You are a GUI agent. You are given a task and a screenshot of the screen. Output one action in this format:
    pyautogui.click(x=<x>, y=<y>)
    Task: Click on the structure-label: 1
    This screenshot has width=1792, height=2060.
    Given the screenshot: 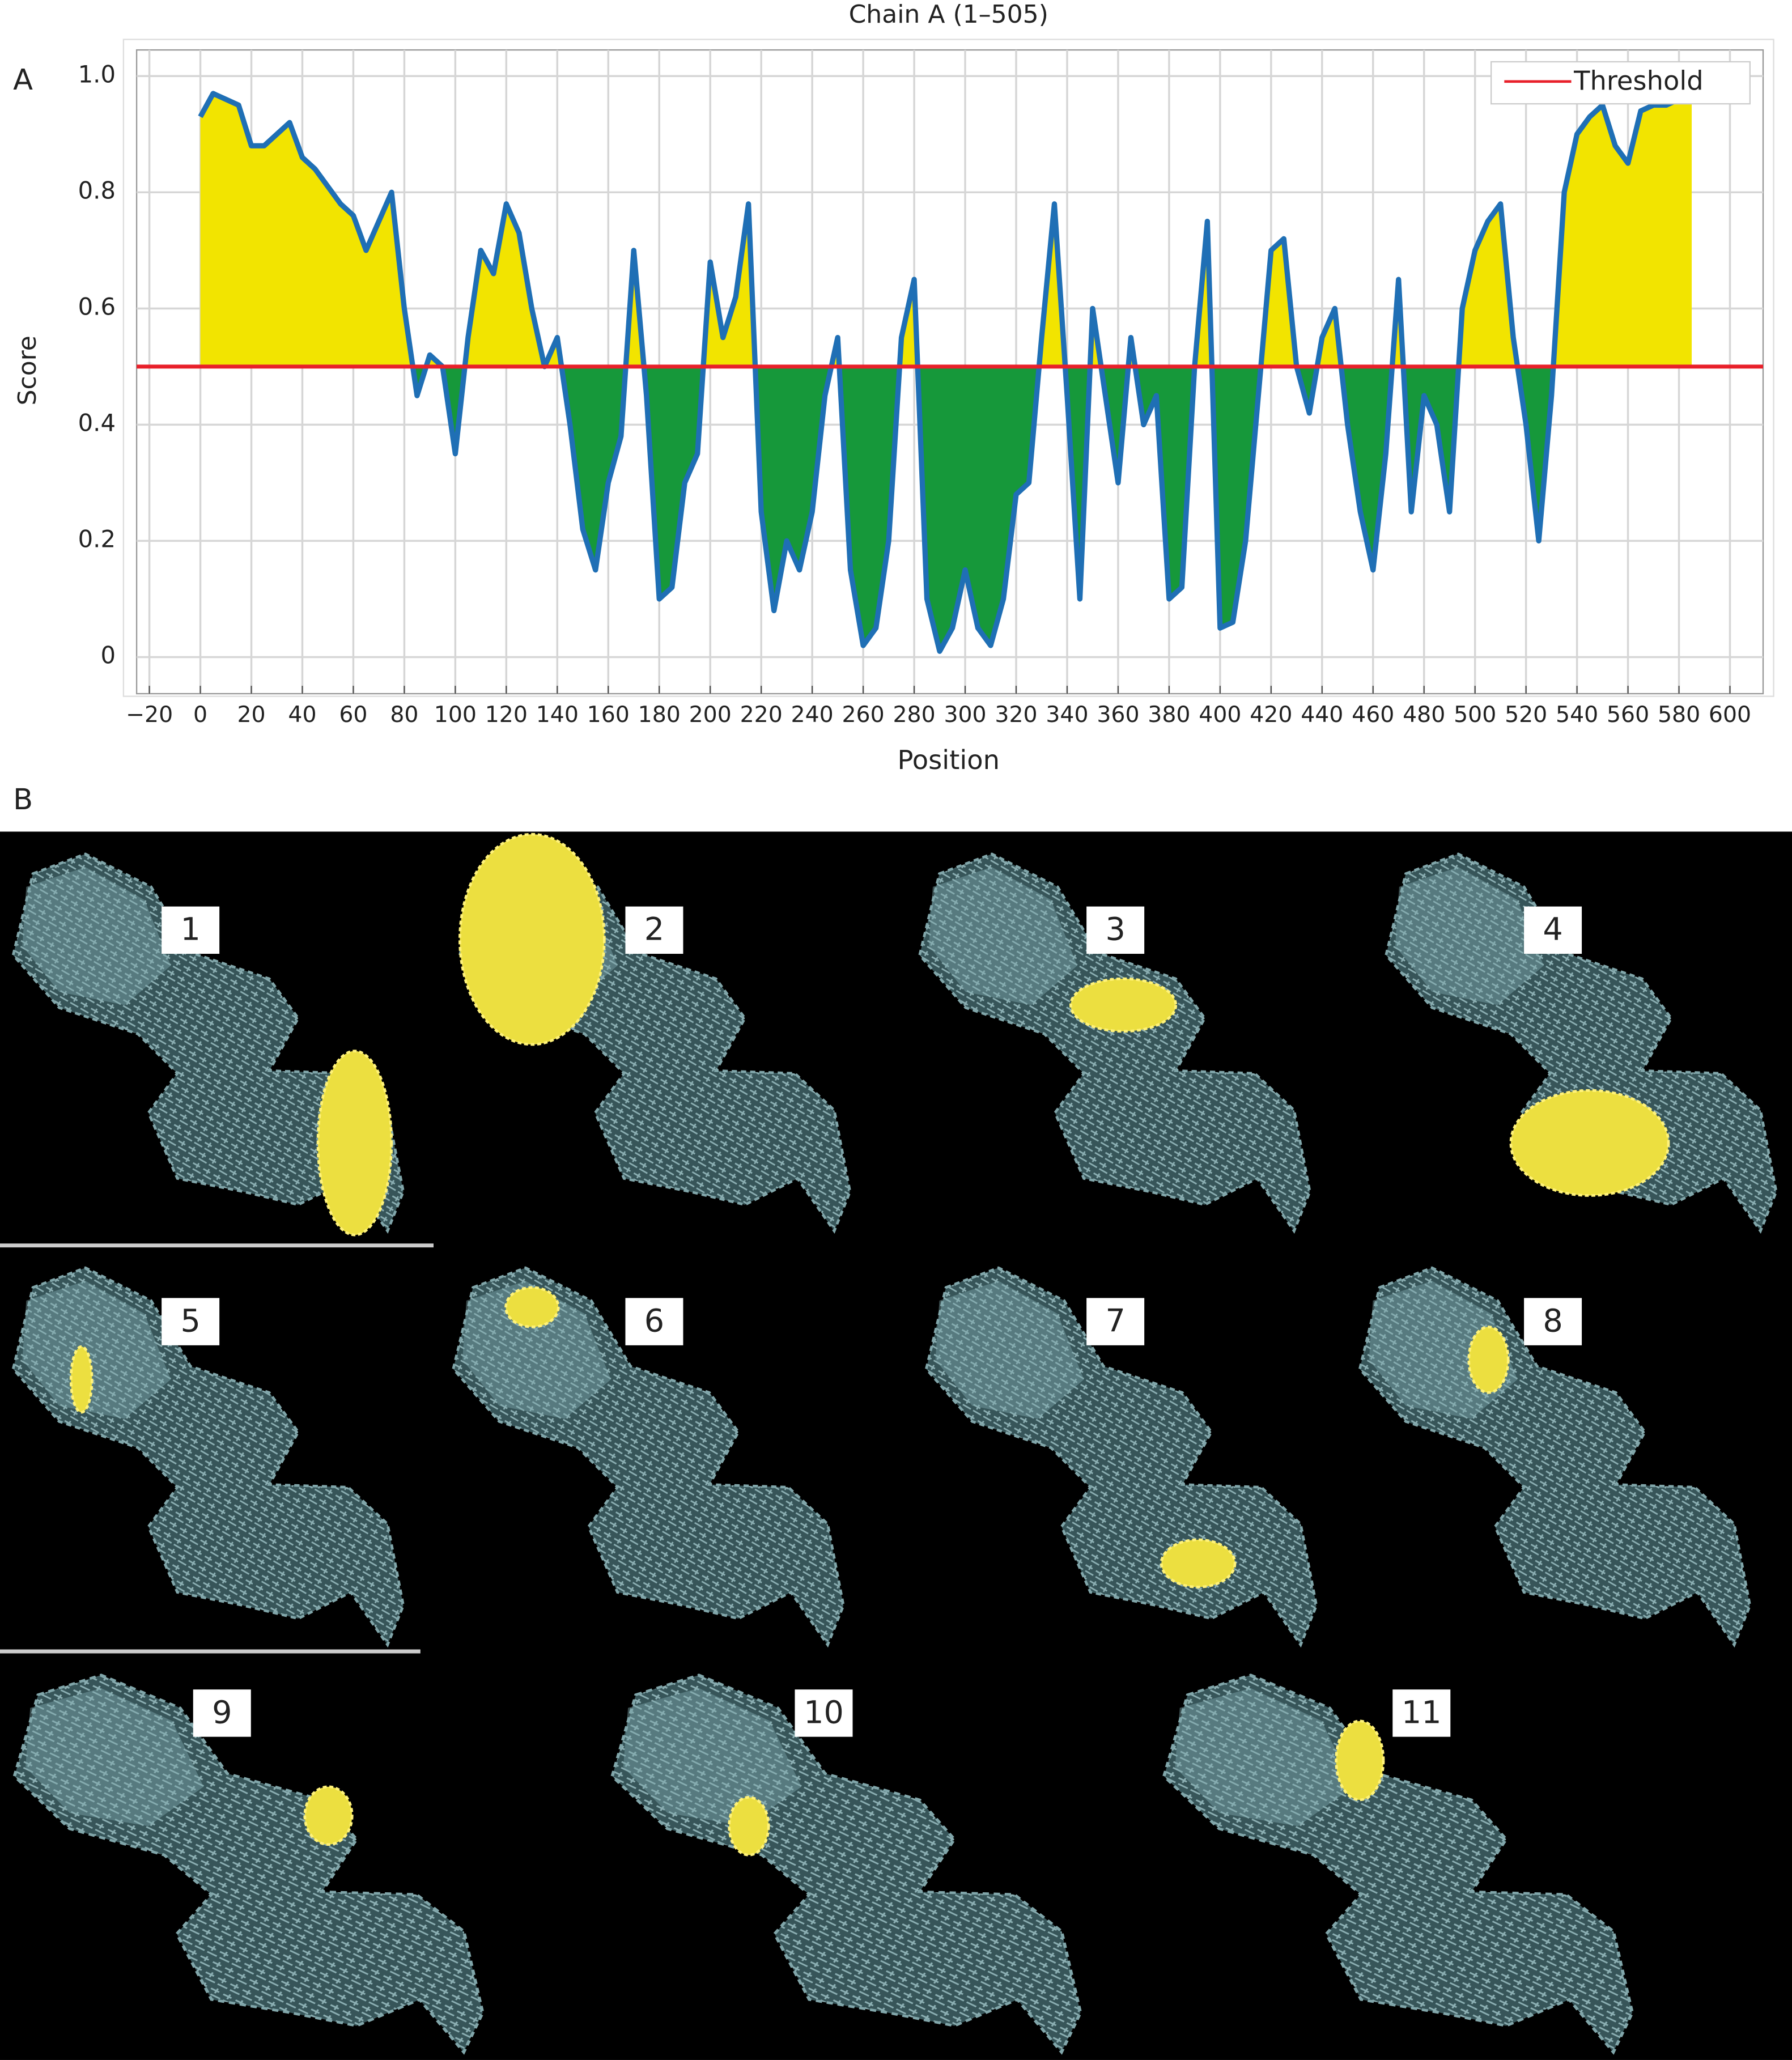 What is the action you would take?
    pyautogui.click(x=190, y=930)
    